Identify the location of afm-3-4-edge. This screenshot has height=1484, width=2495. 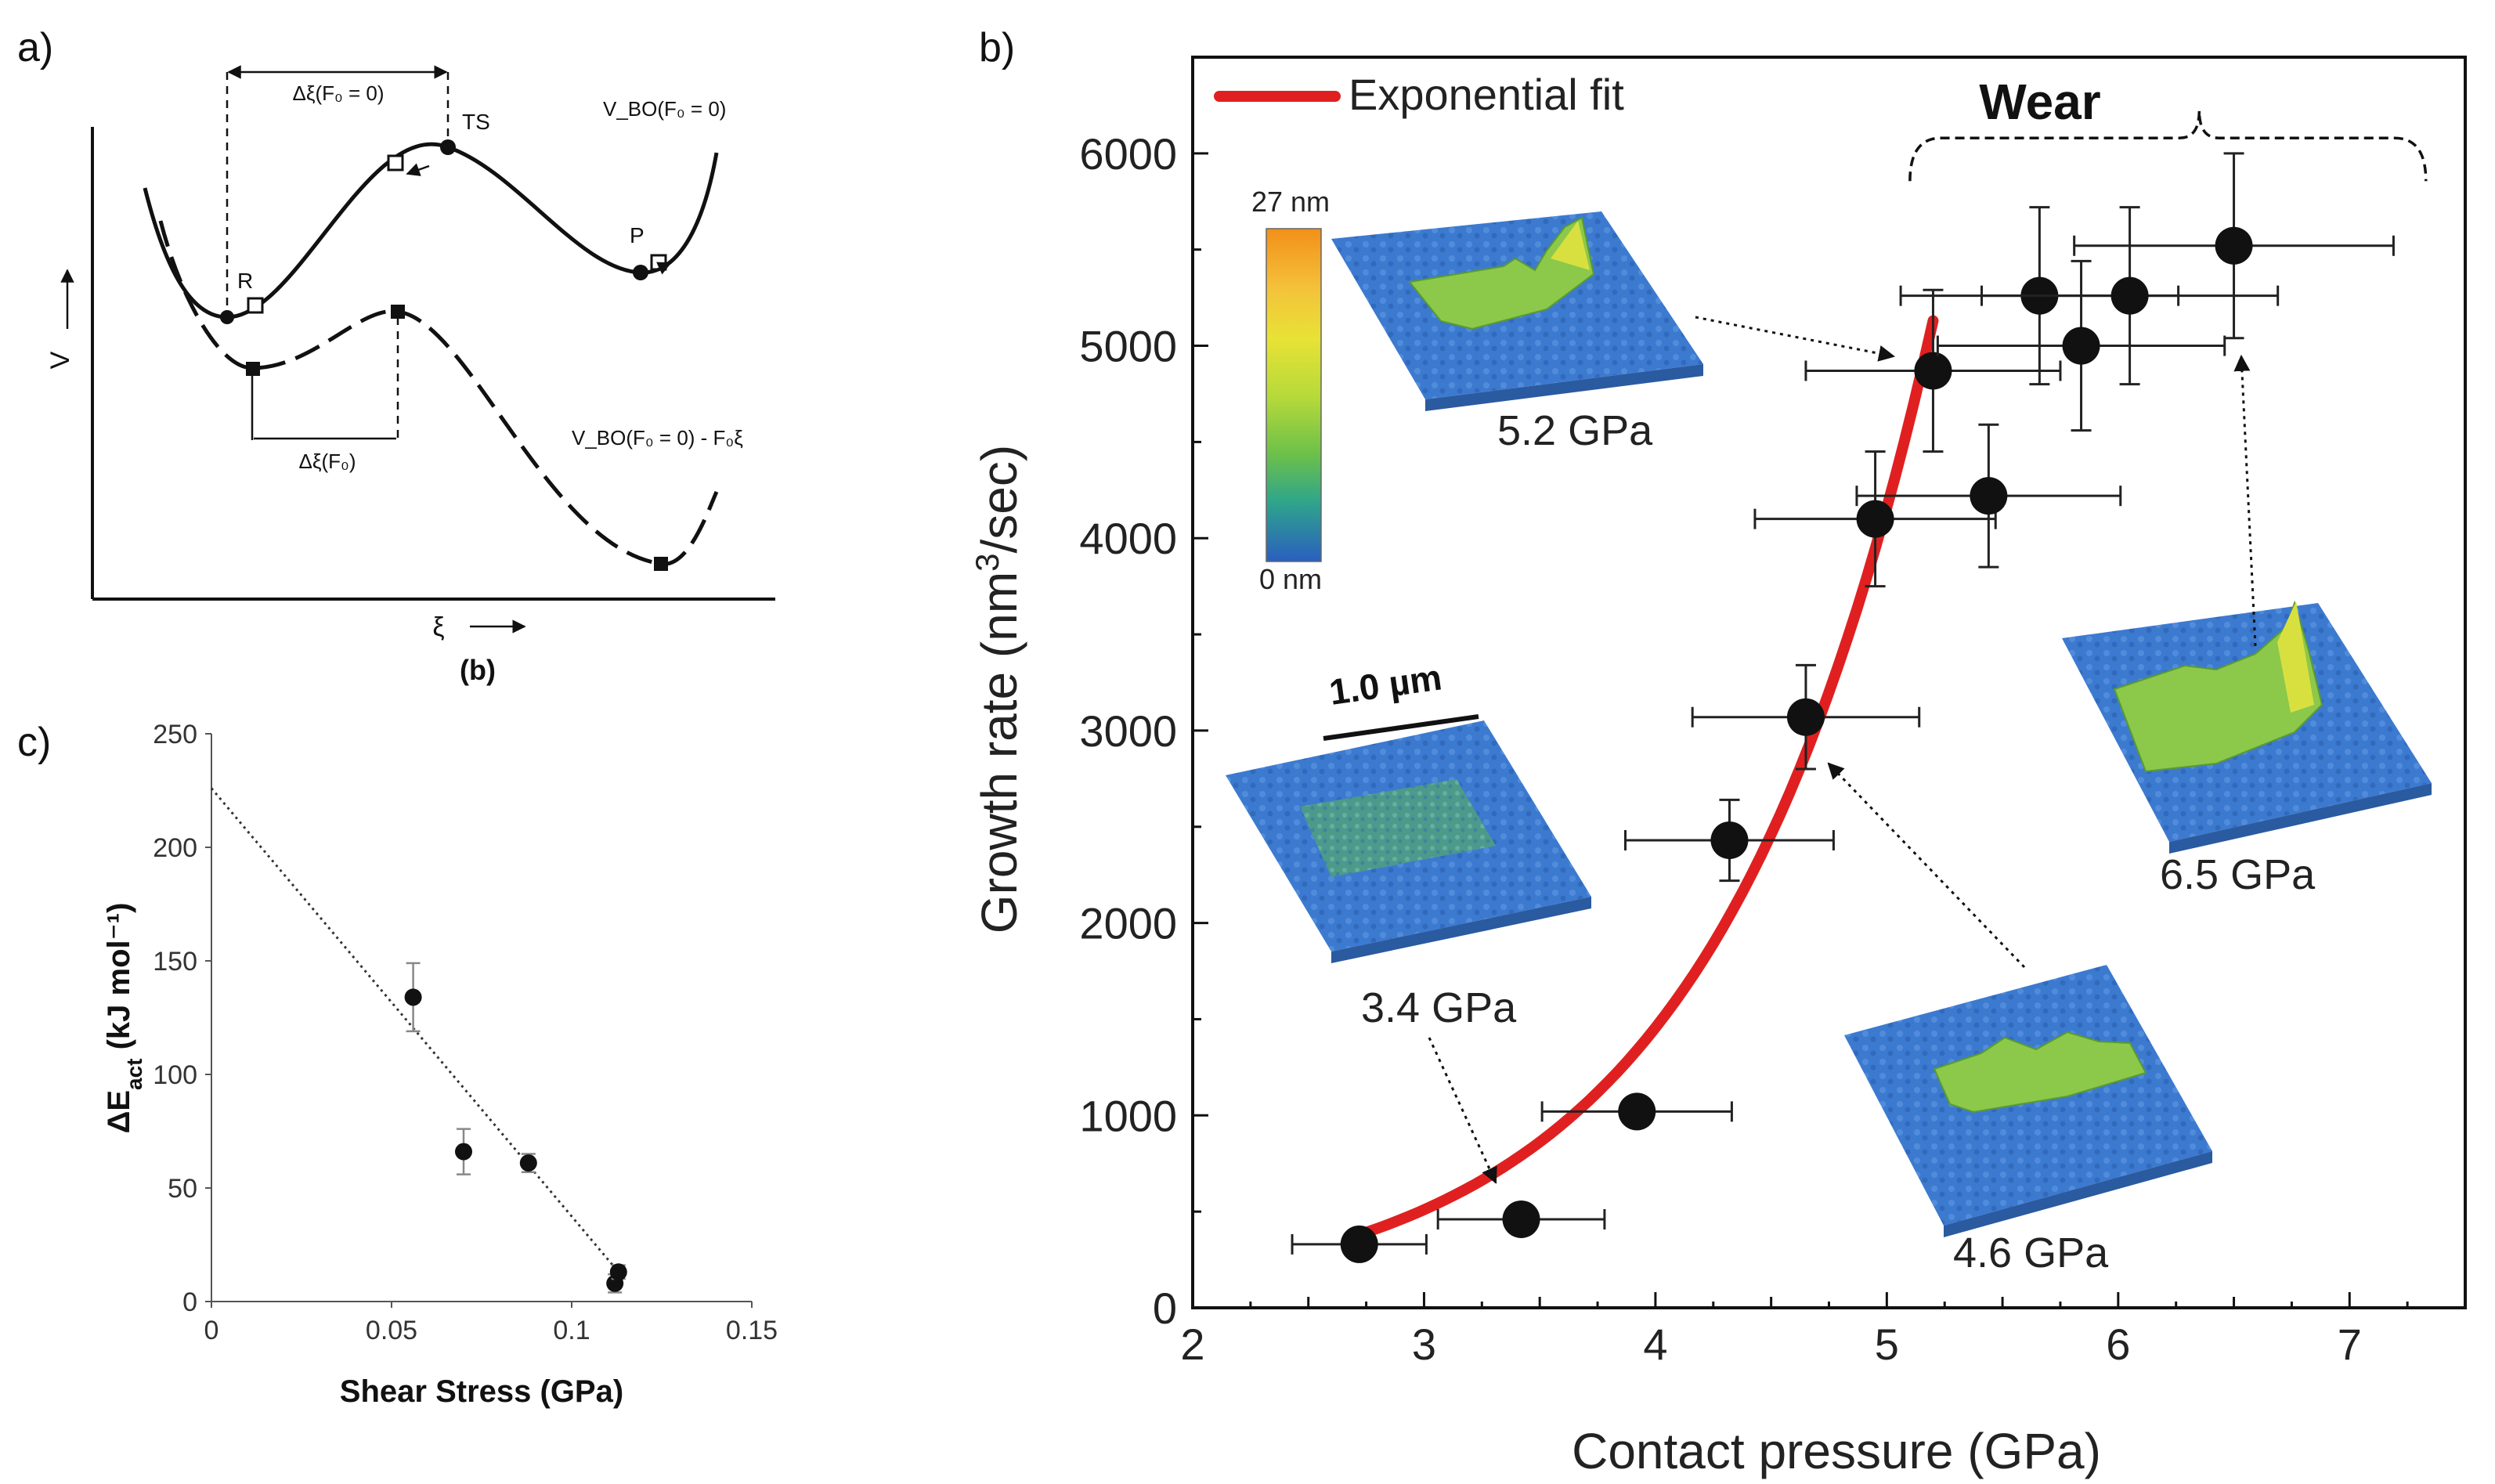
(1461, 930).